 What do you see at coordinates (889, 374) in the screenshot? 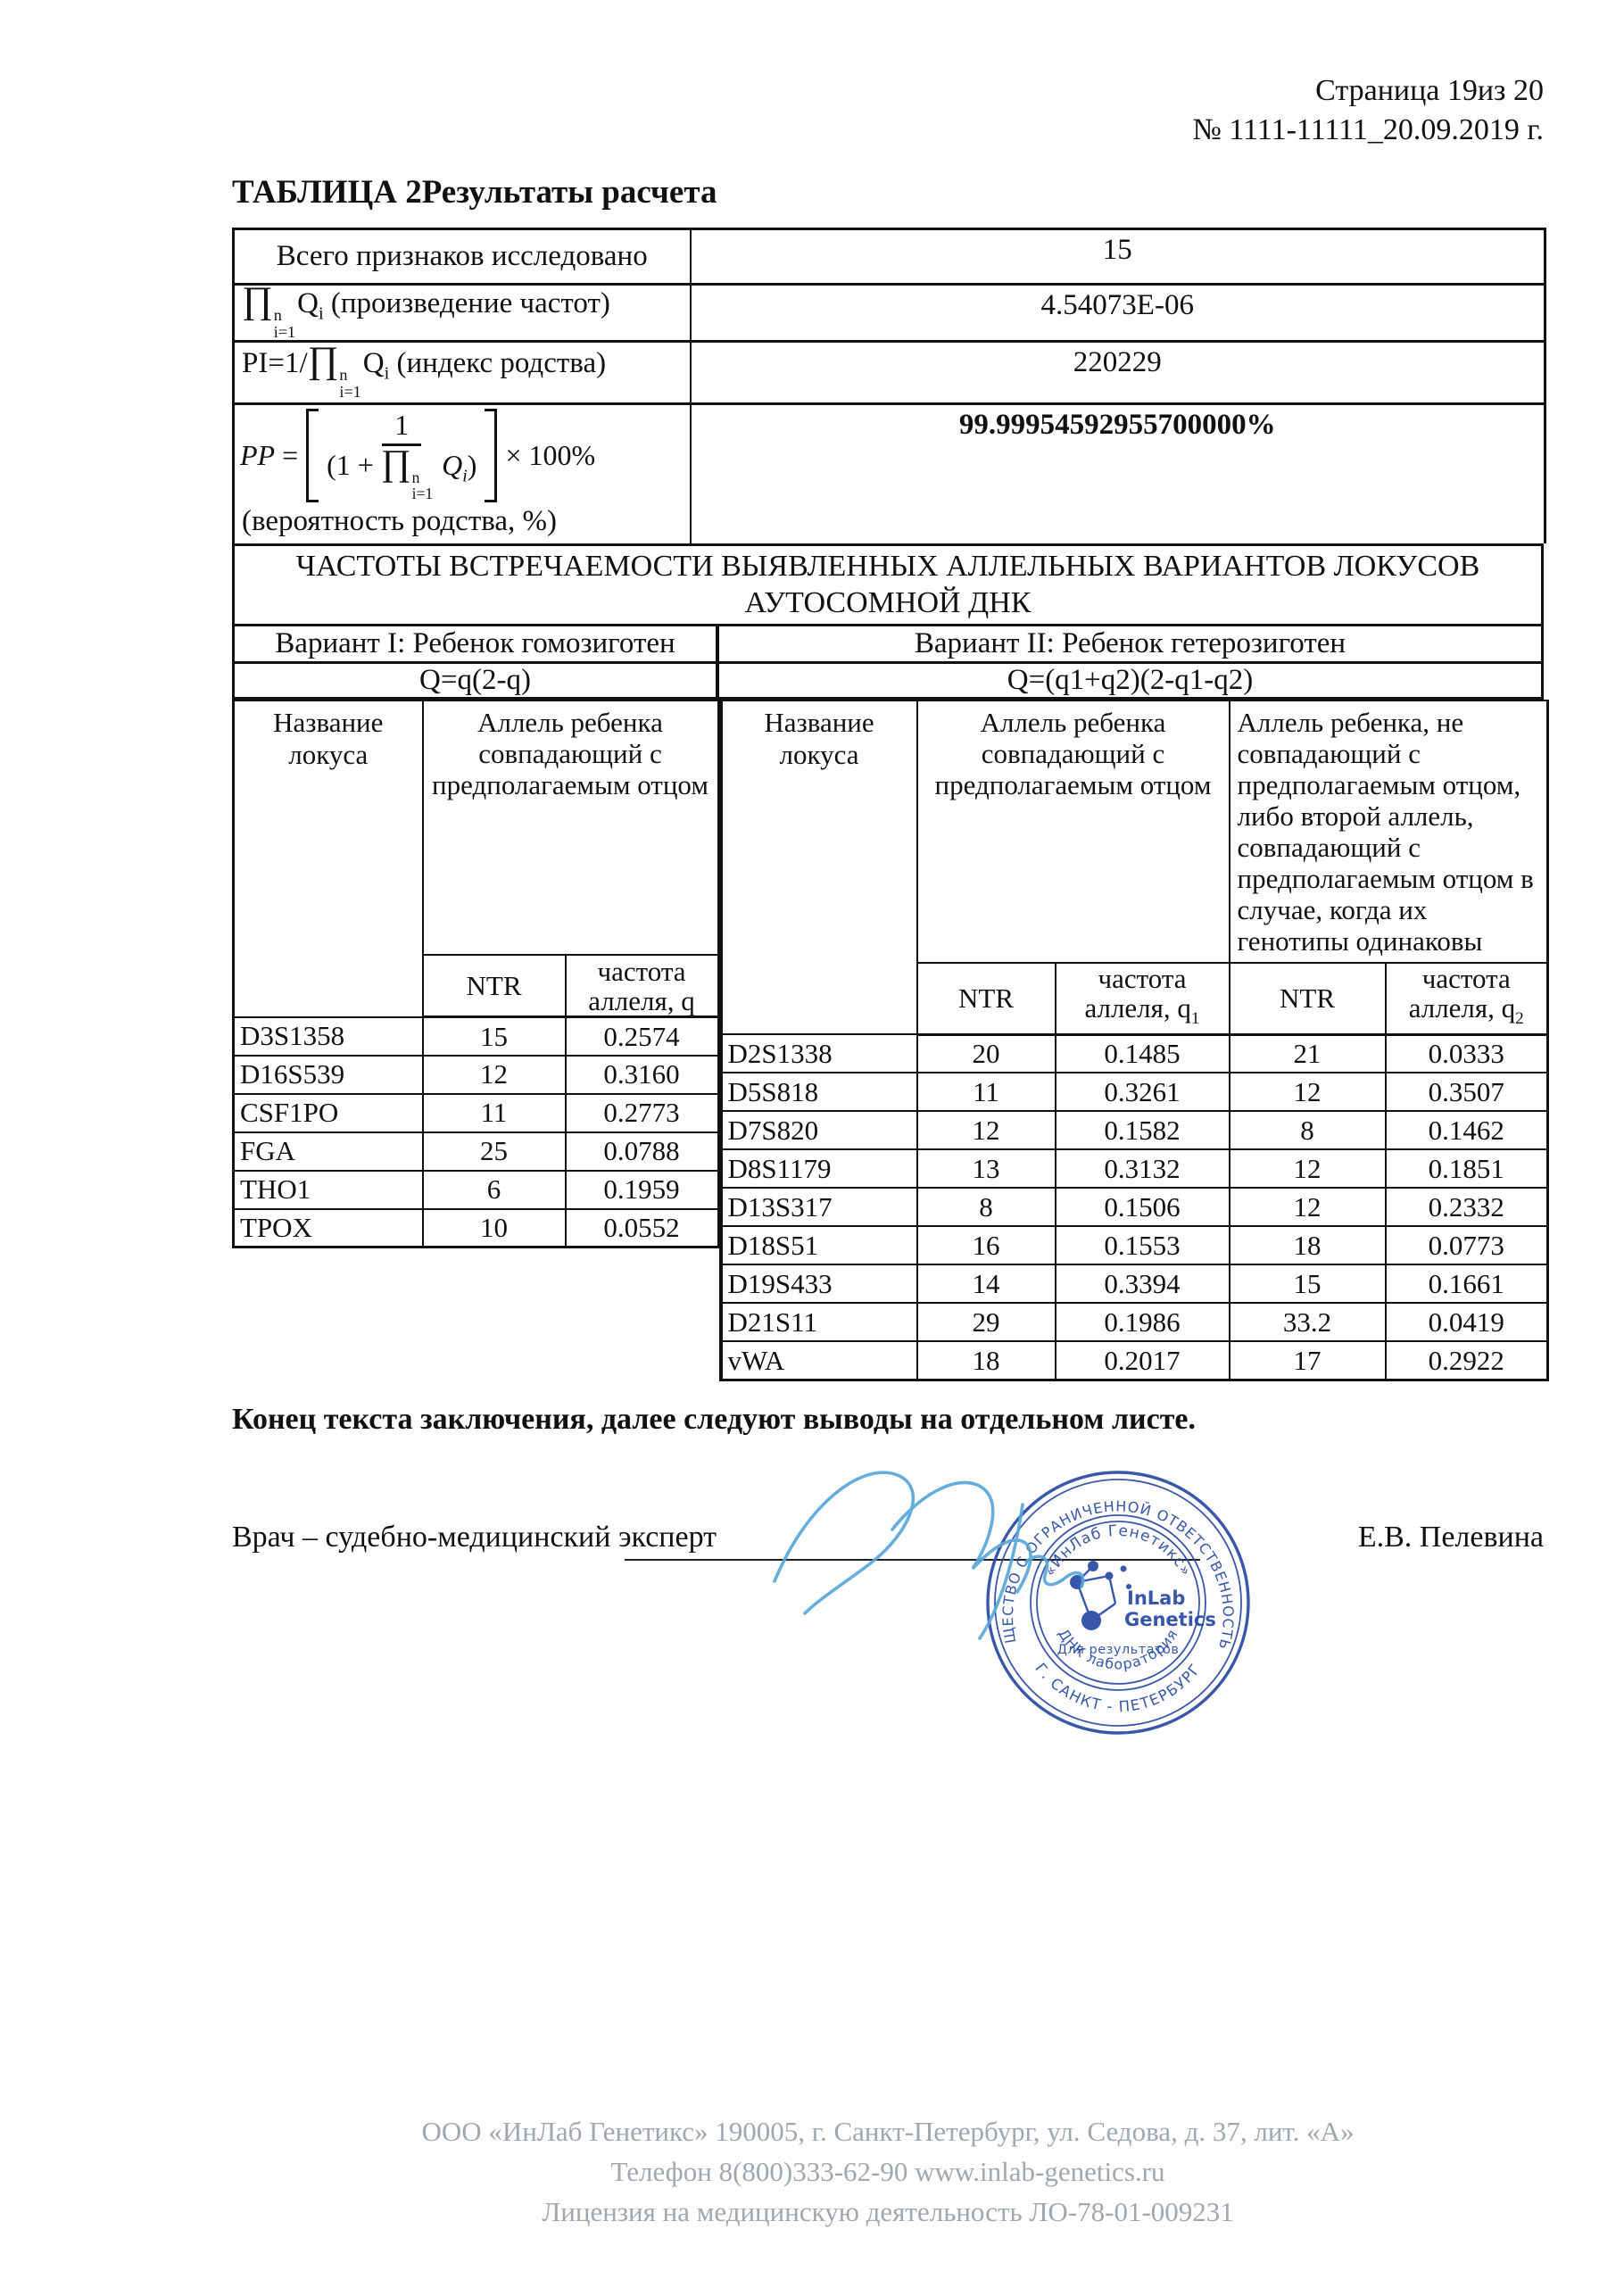
I see `table-row: PI=1/∏ n i=1 Qi (индекс родства) 220229` at bounding box center [889, 374].